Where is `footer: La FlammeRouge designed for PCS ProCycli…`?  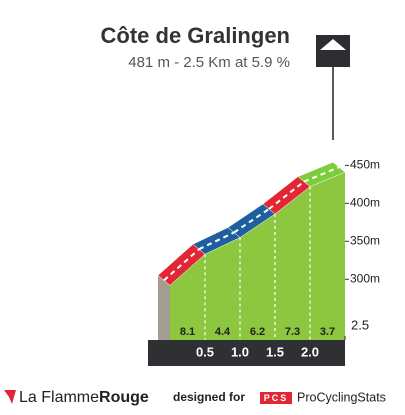 footer: La FlammeRouge designed for PCS ProCycli… is located at coordinates (195, 397).